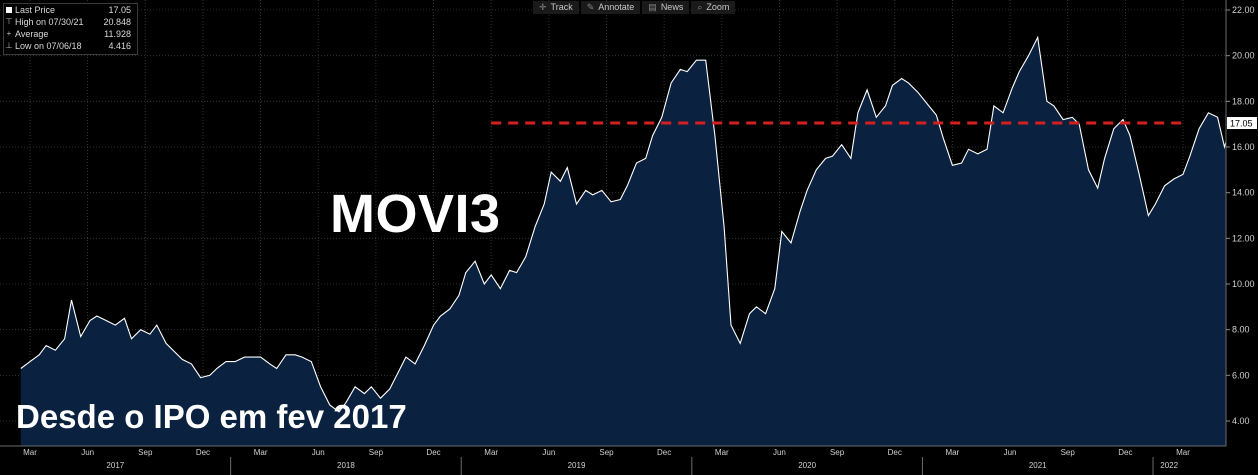 The image size is (1258, 475). Describe the element at coordinates (561, 7) in the screenshot. I see `track-label: Track` at that location.